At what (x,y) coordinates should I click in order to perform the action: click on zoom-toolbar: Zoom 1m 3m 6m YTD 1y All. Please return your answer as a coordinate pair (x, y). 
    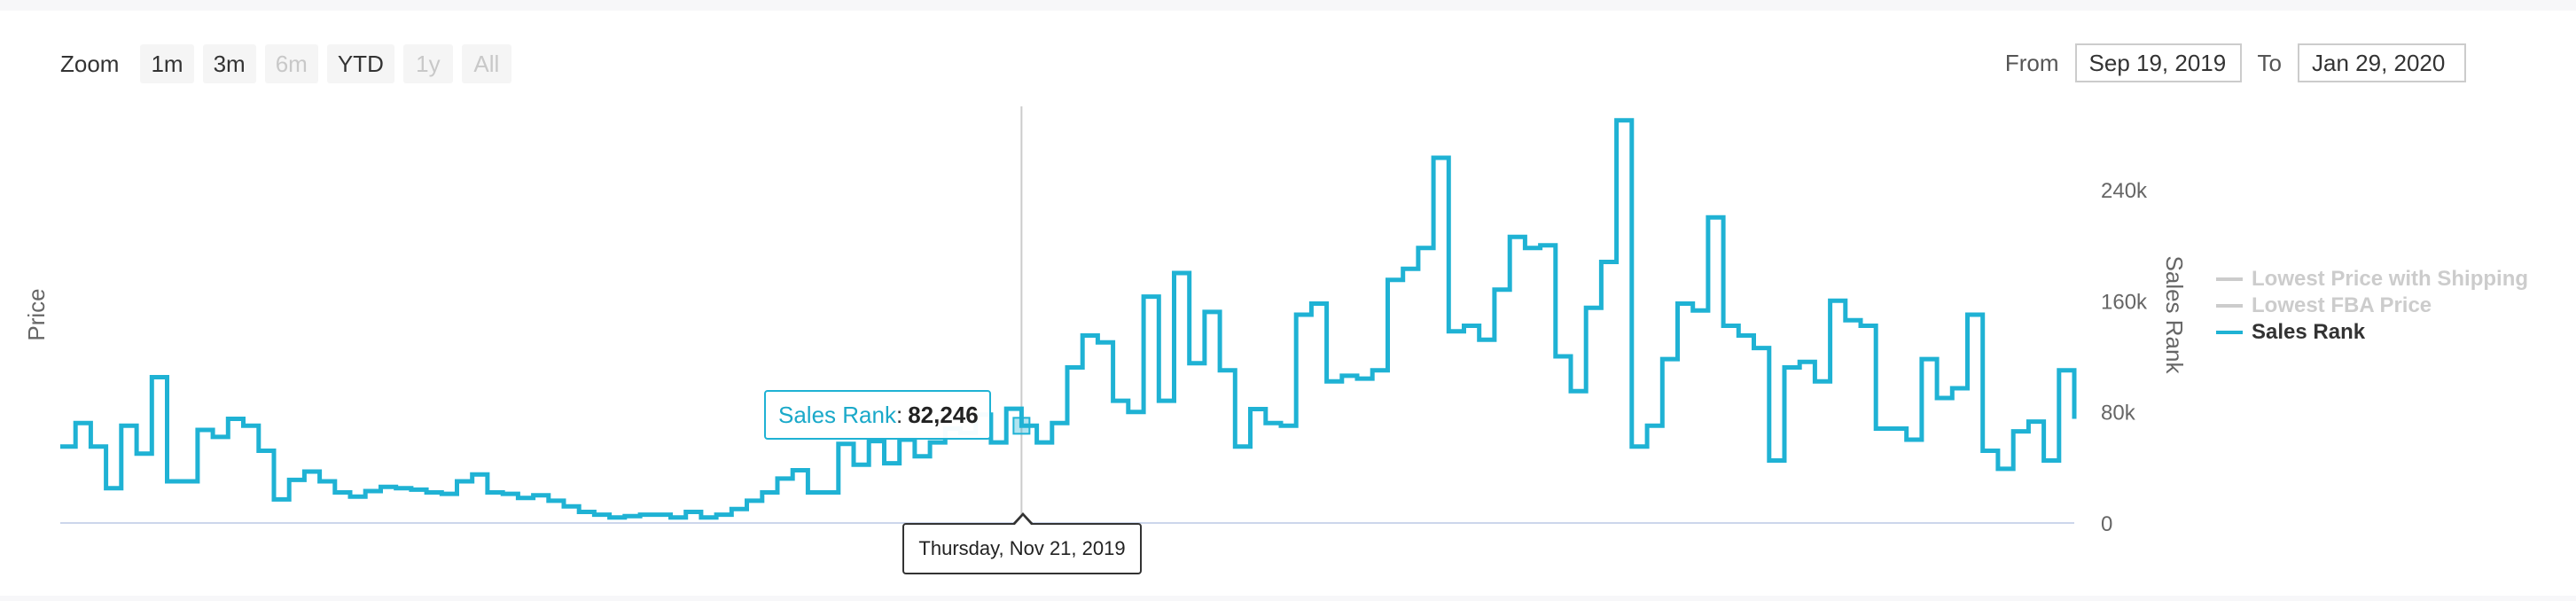
    Looking at the image, I should click on (285, 64).